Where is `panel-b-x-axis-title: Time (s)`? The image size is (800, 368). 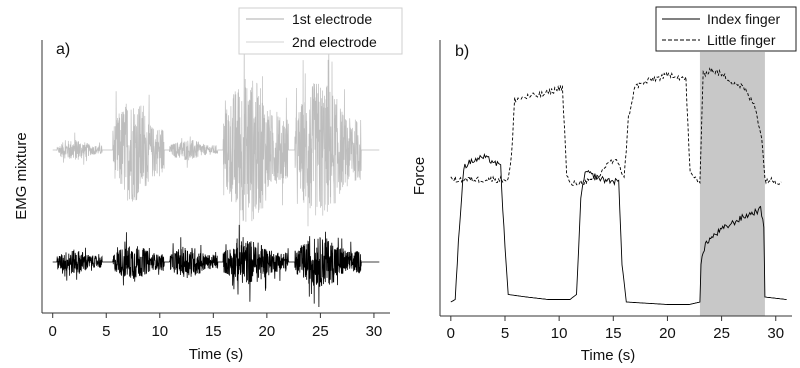 panel-b-x-axis-title: Time (s) is located at coordinates (608, 355).